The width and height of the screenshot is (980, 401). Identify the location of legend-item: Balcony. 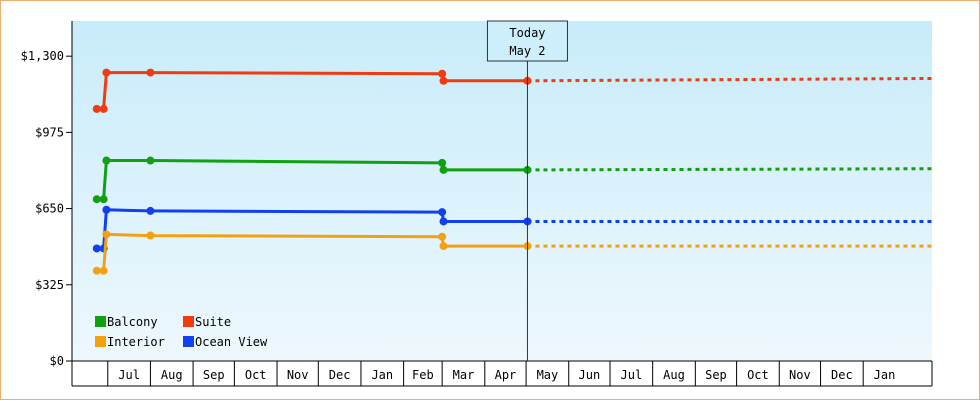
(126, 322).